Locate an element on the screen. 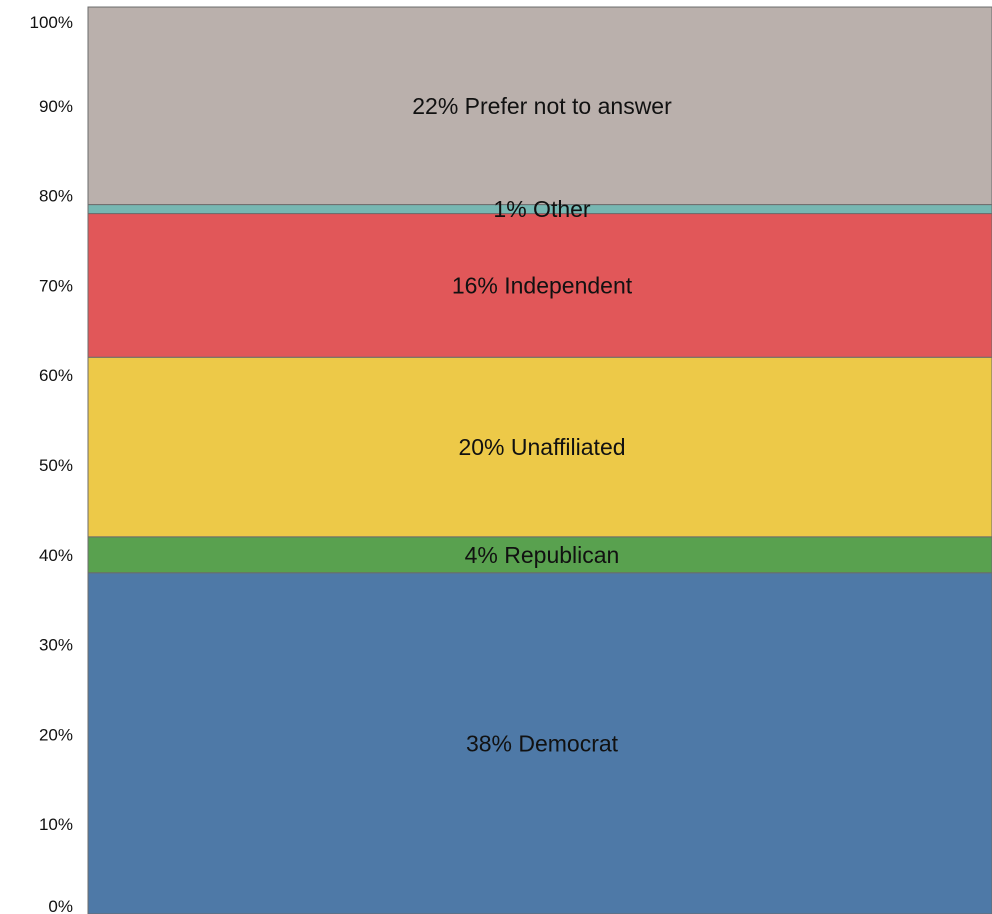 Image resolution: width=992 pixels, height=914 pixels. y-tick-label: 10% is located at coordinates (56, 824).